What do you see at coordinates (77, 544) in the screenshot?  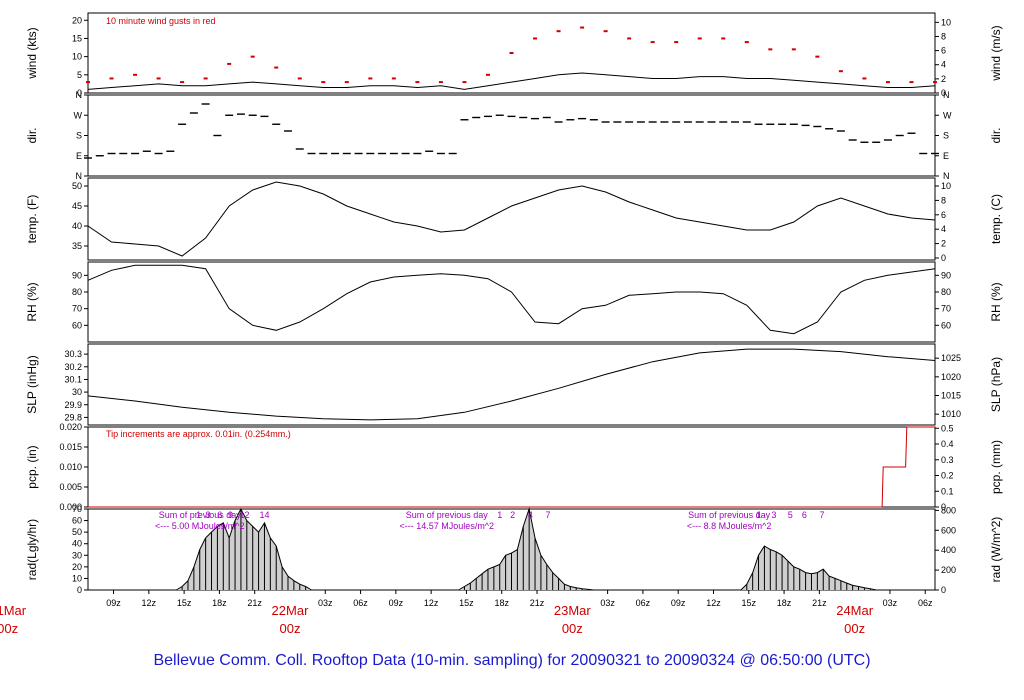 I see `left-tick-label: 40` at bounding box center [77, 544].